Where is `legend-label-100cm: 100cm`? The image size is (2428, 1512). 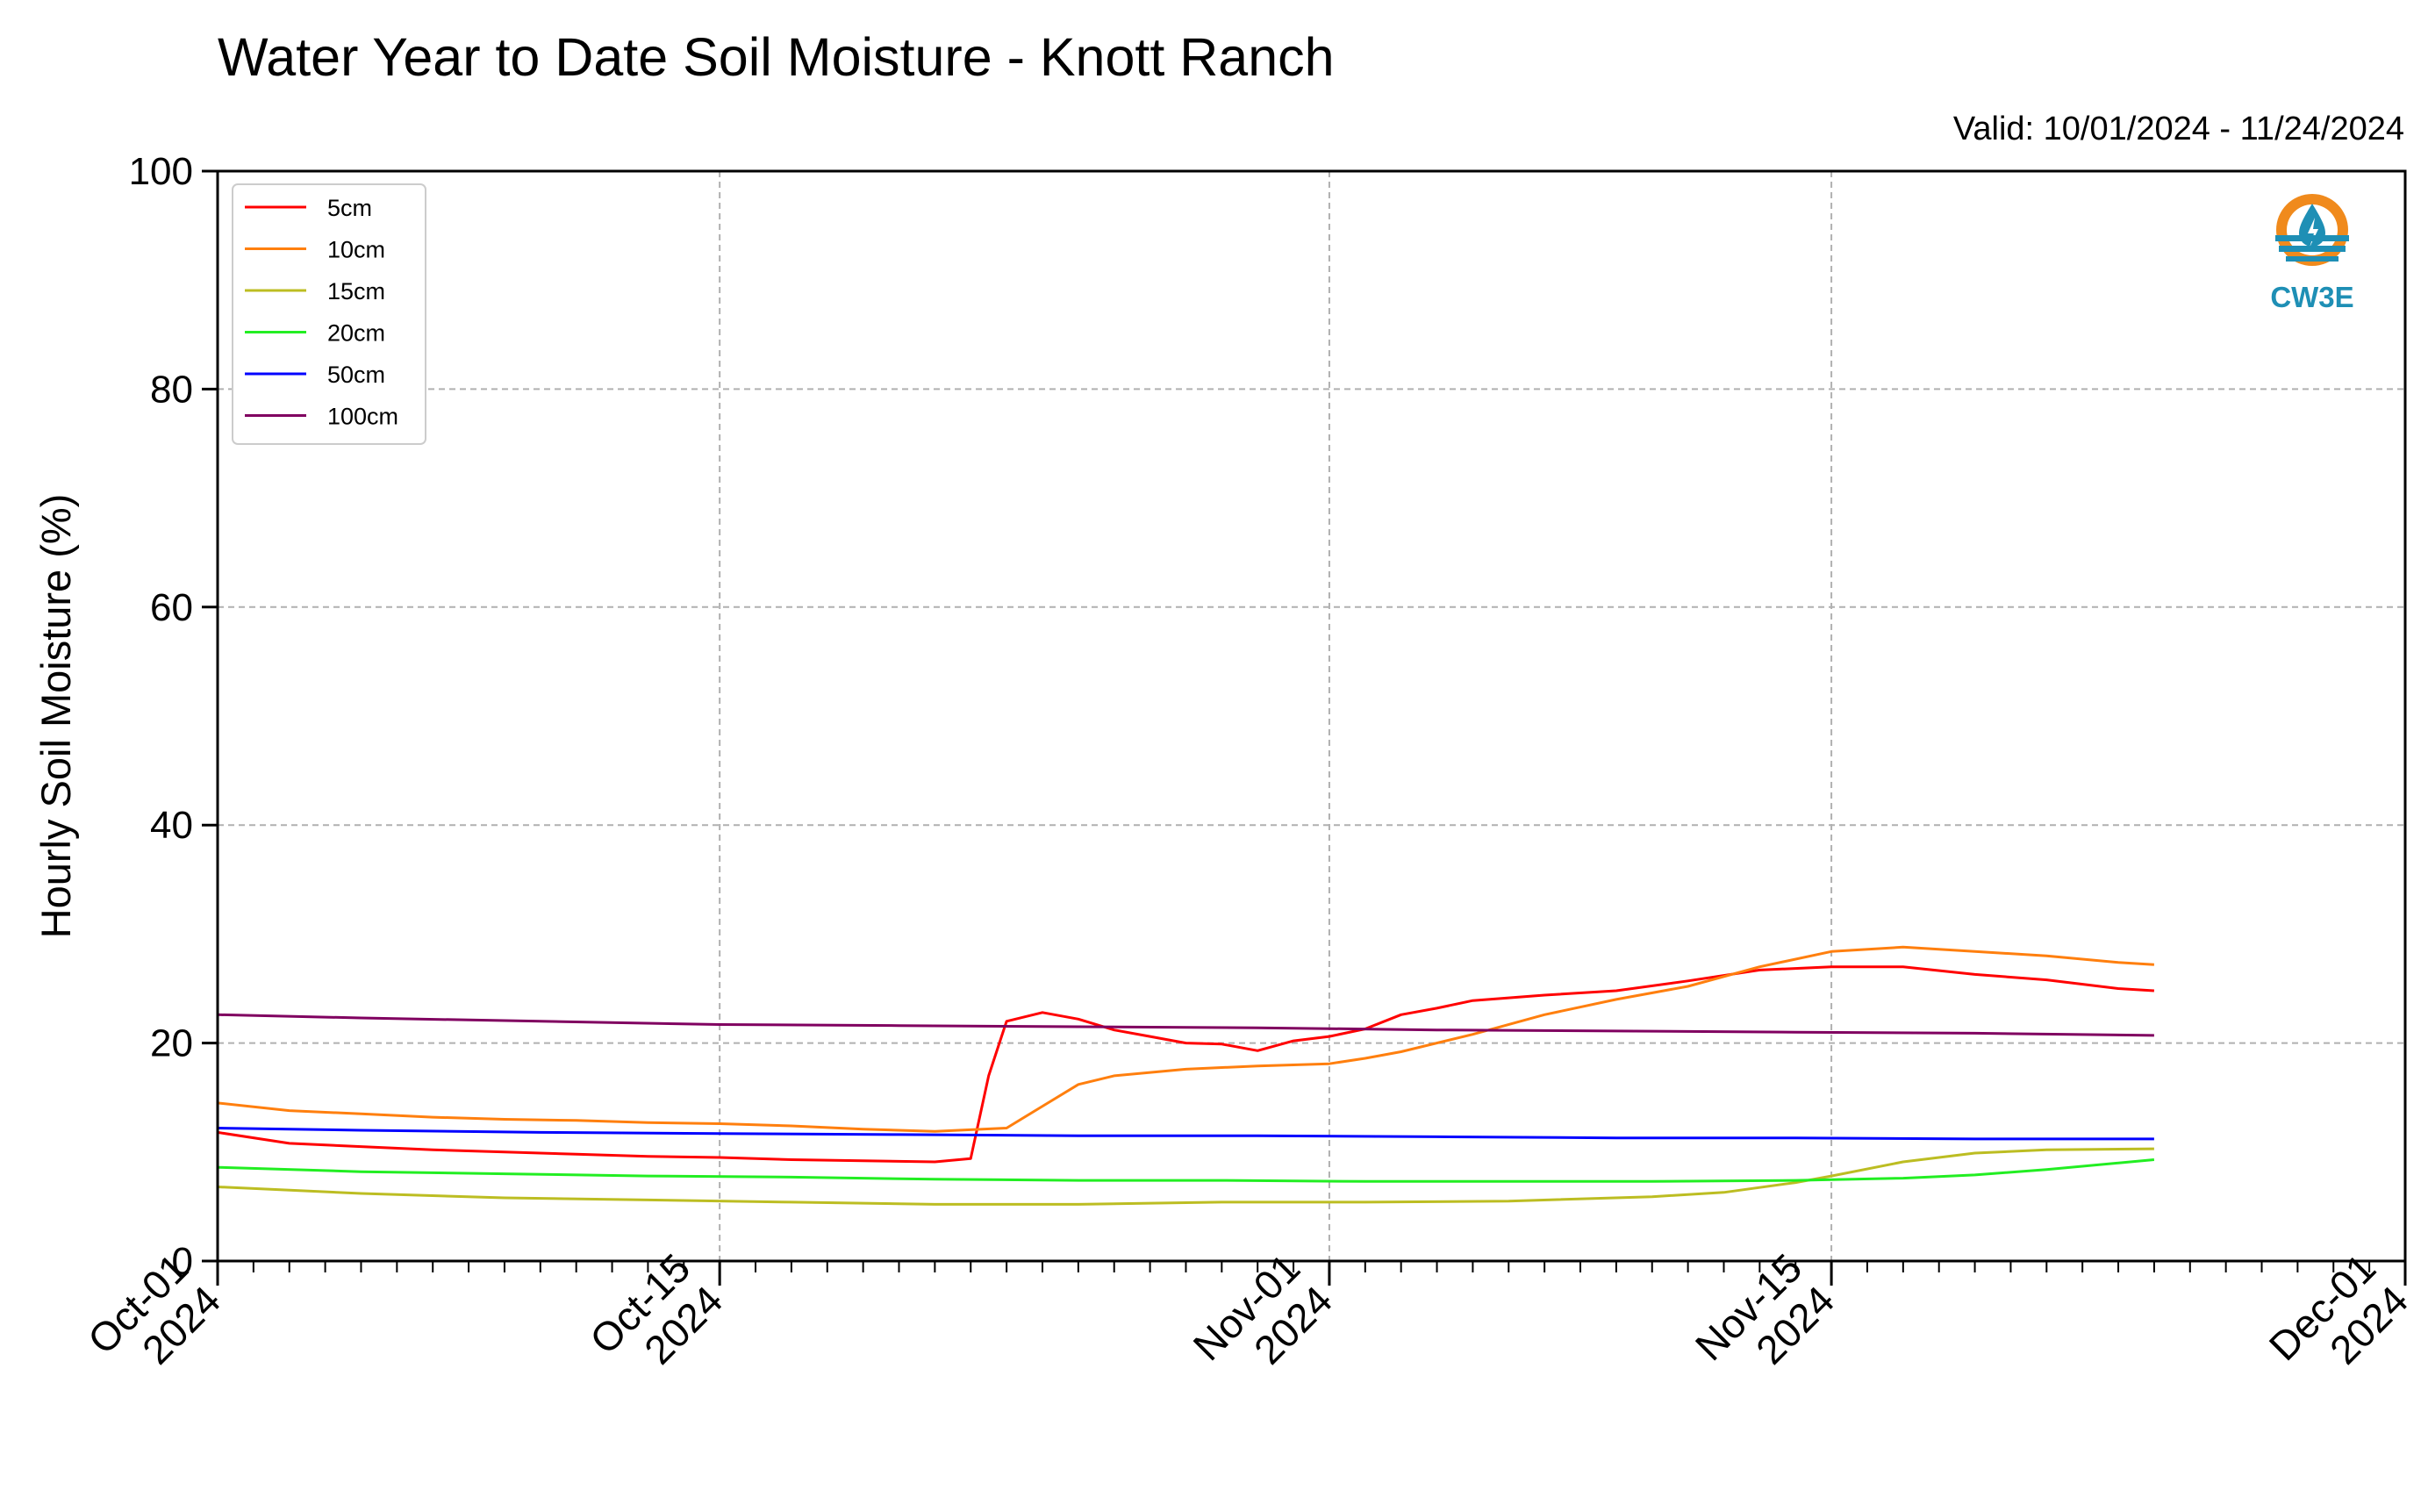
legend-label-100cm: 100cm is located at coordinates (362, 417).